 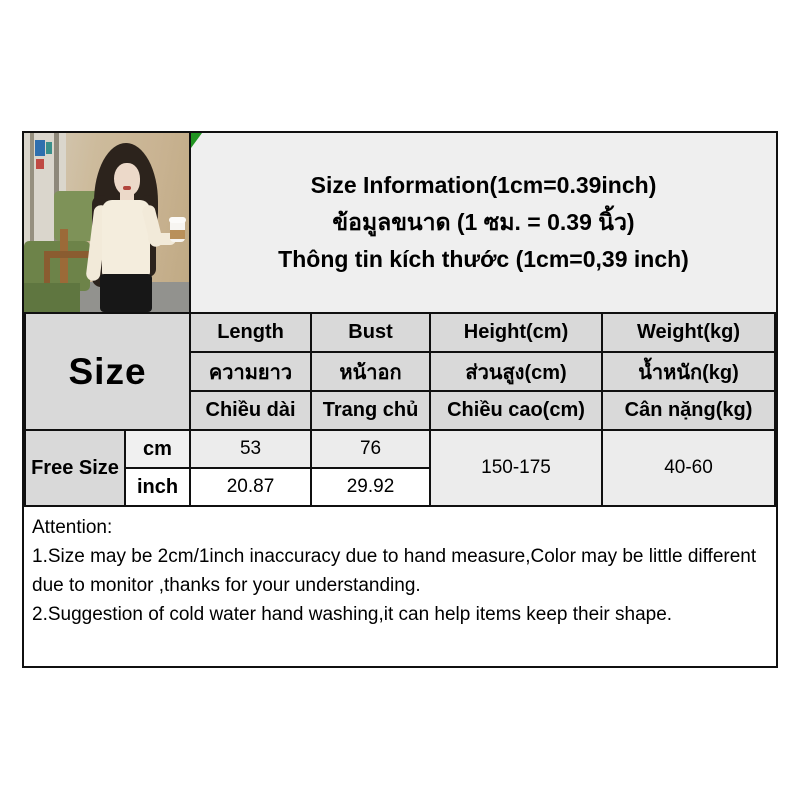 I want to click on col-header-weight-th: น้ำหนัก(kg), so click(x=689, y=371).